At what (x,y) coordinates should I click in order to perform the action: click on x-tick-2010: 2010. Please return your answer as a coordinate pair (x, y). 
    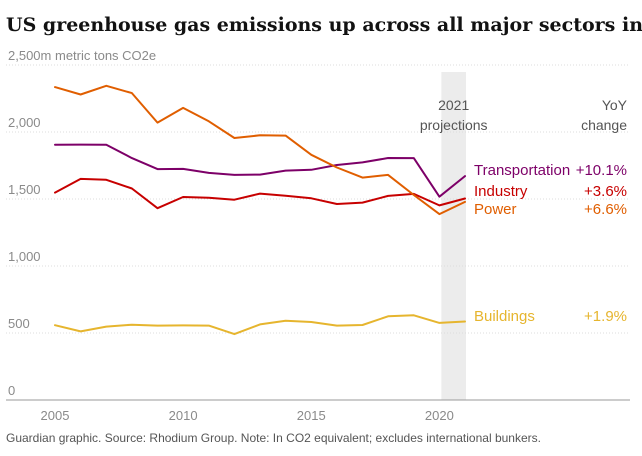
    Looking at the image, I should click on (183, 415).